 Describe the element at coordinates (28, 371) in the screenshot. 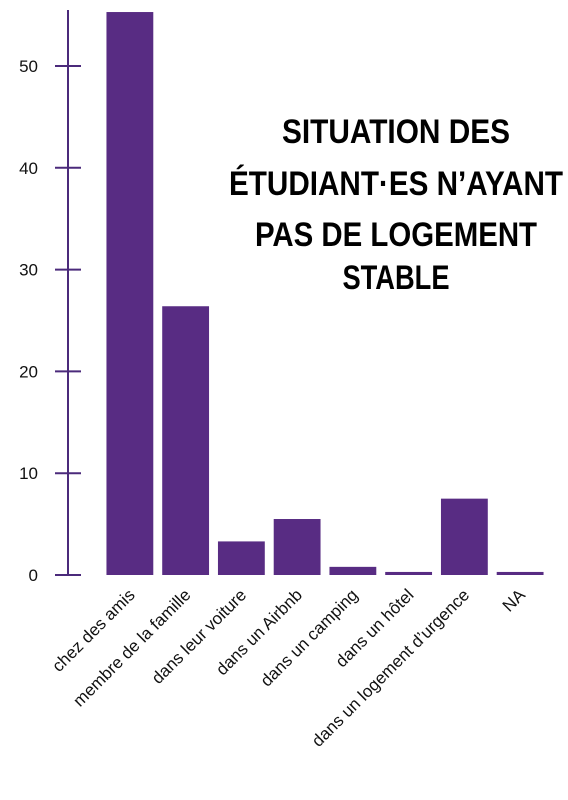

I see `y-tick-label: 20` at that location.